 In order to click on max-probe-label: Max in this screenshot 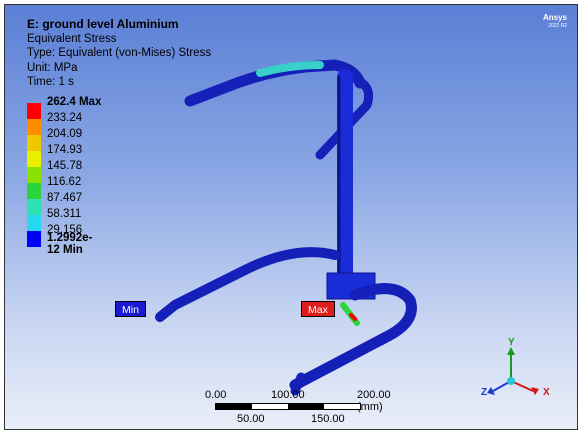, I will do `click(318, 309)`.